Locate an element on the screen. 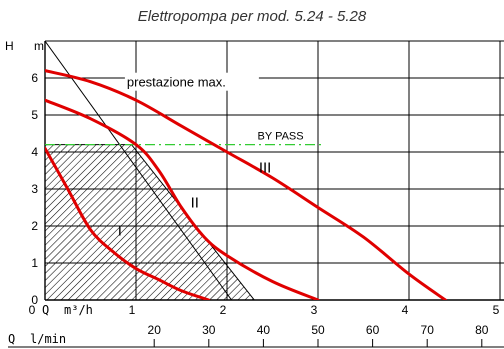 The width and height of the screenshot is (504, 349). x-tick-label: 1 is located at coordinates (132, 310).